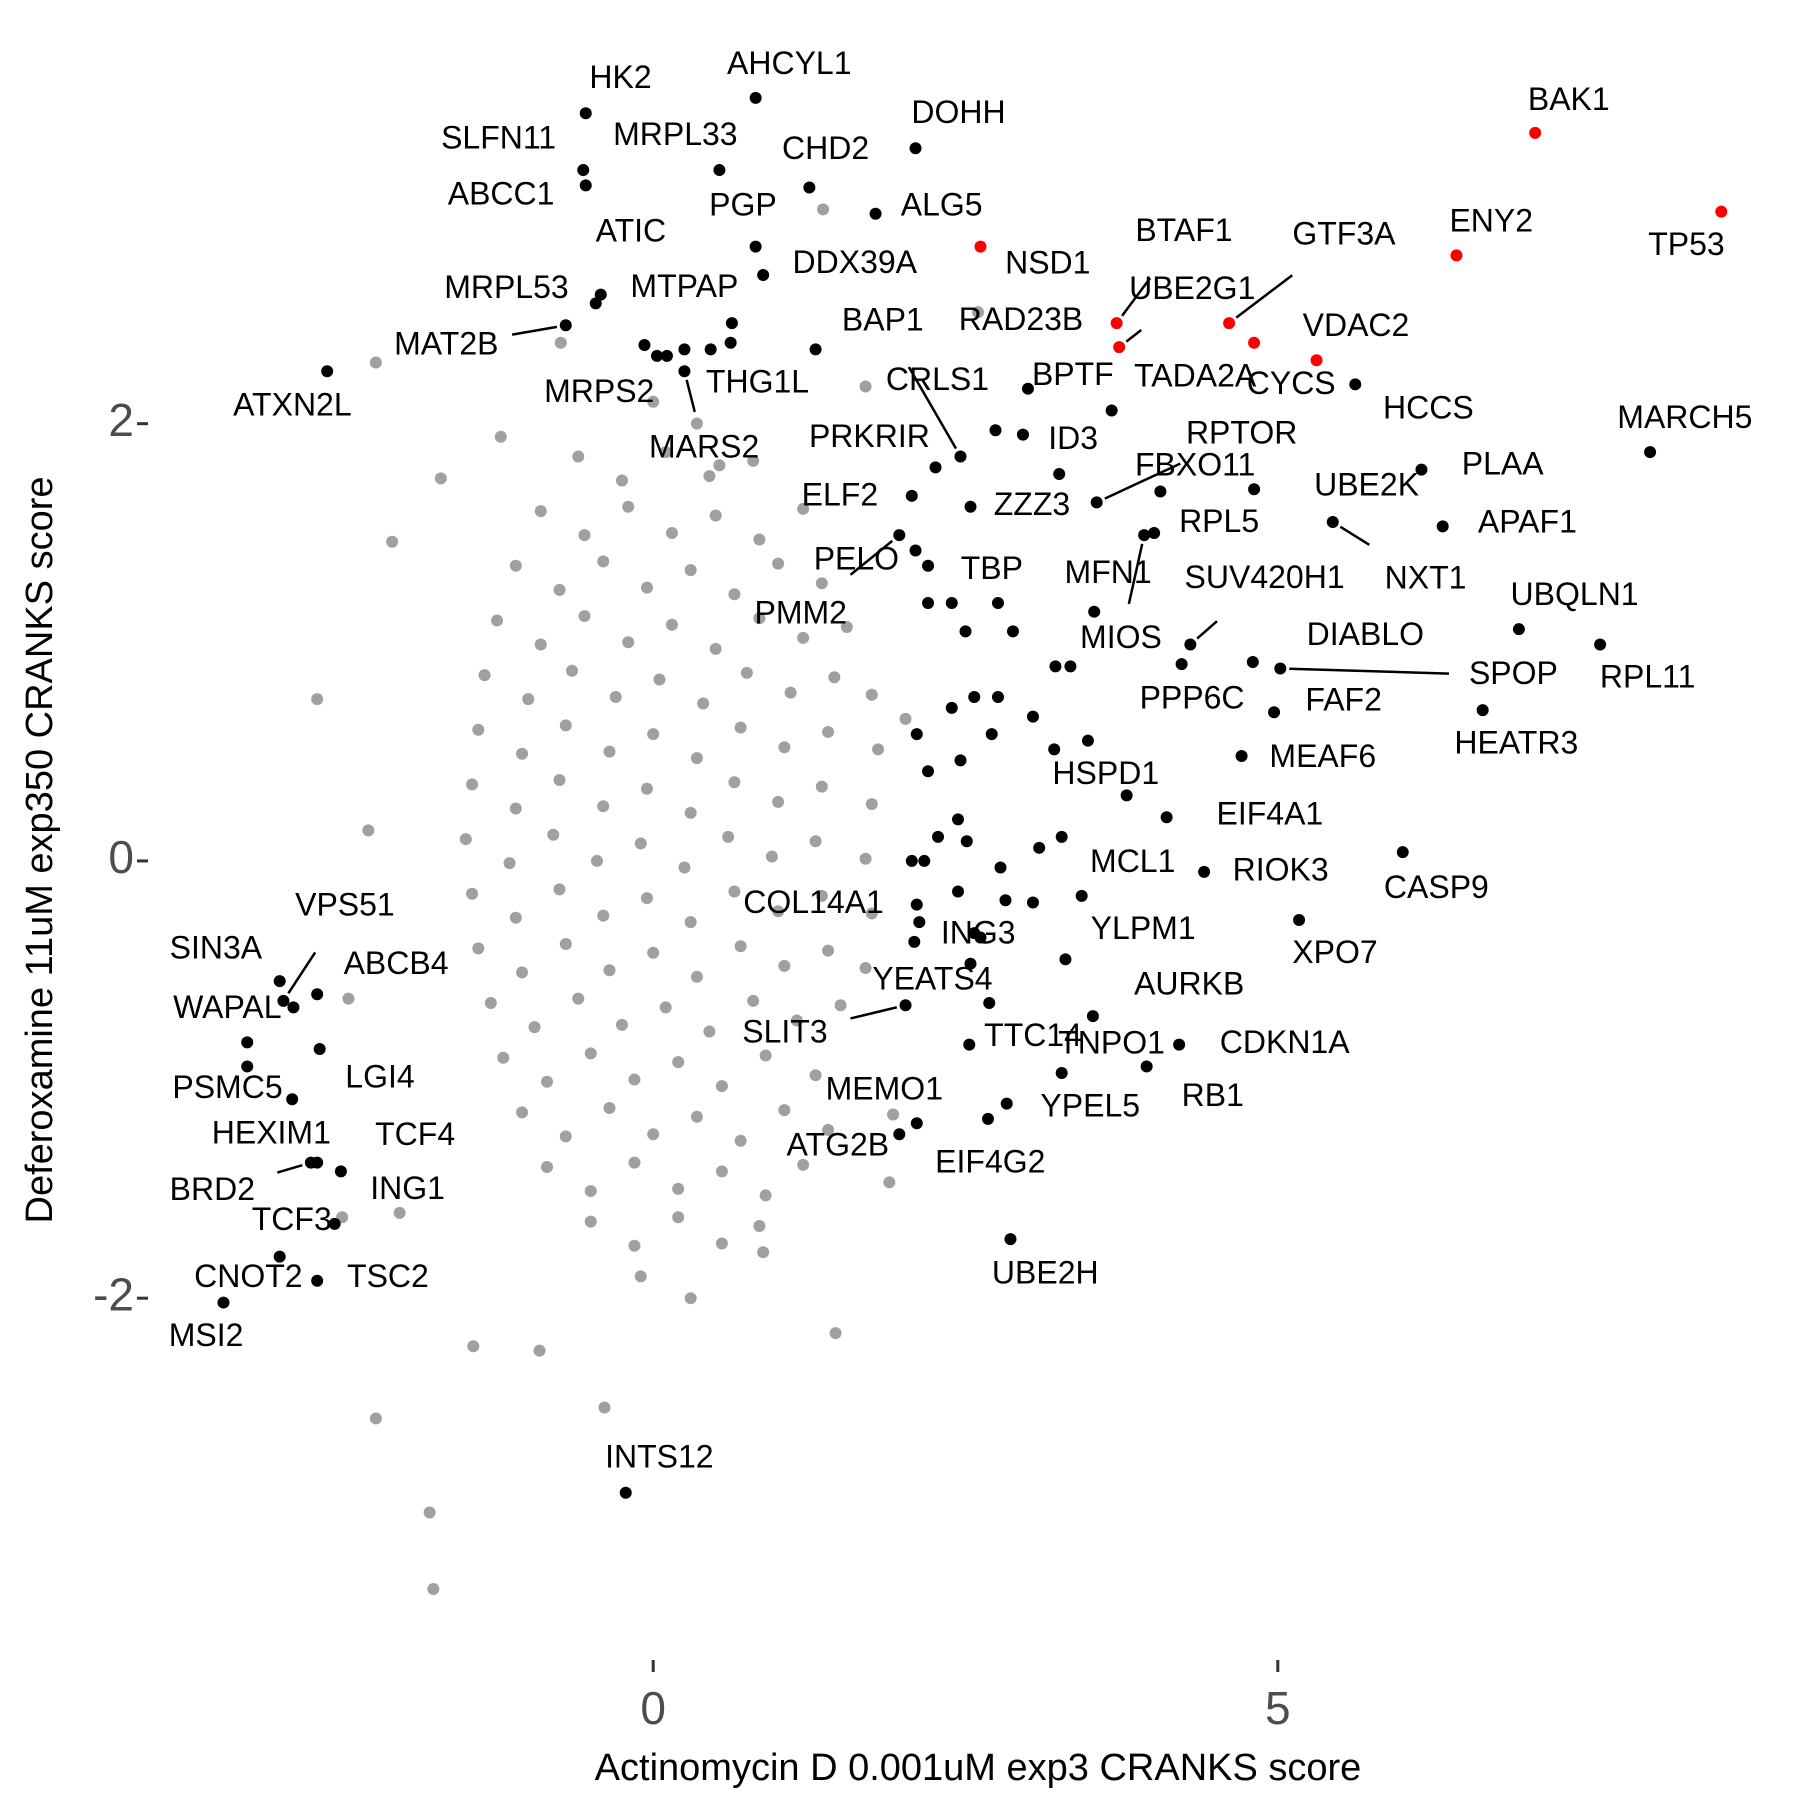  Describe the element at coordinates (869, 436) in the screenshot. I see `point-label: PRKRIR` at that location.